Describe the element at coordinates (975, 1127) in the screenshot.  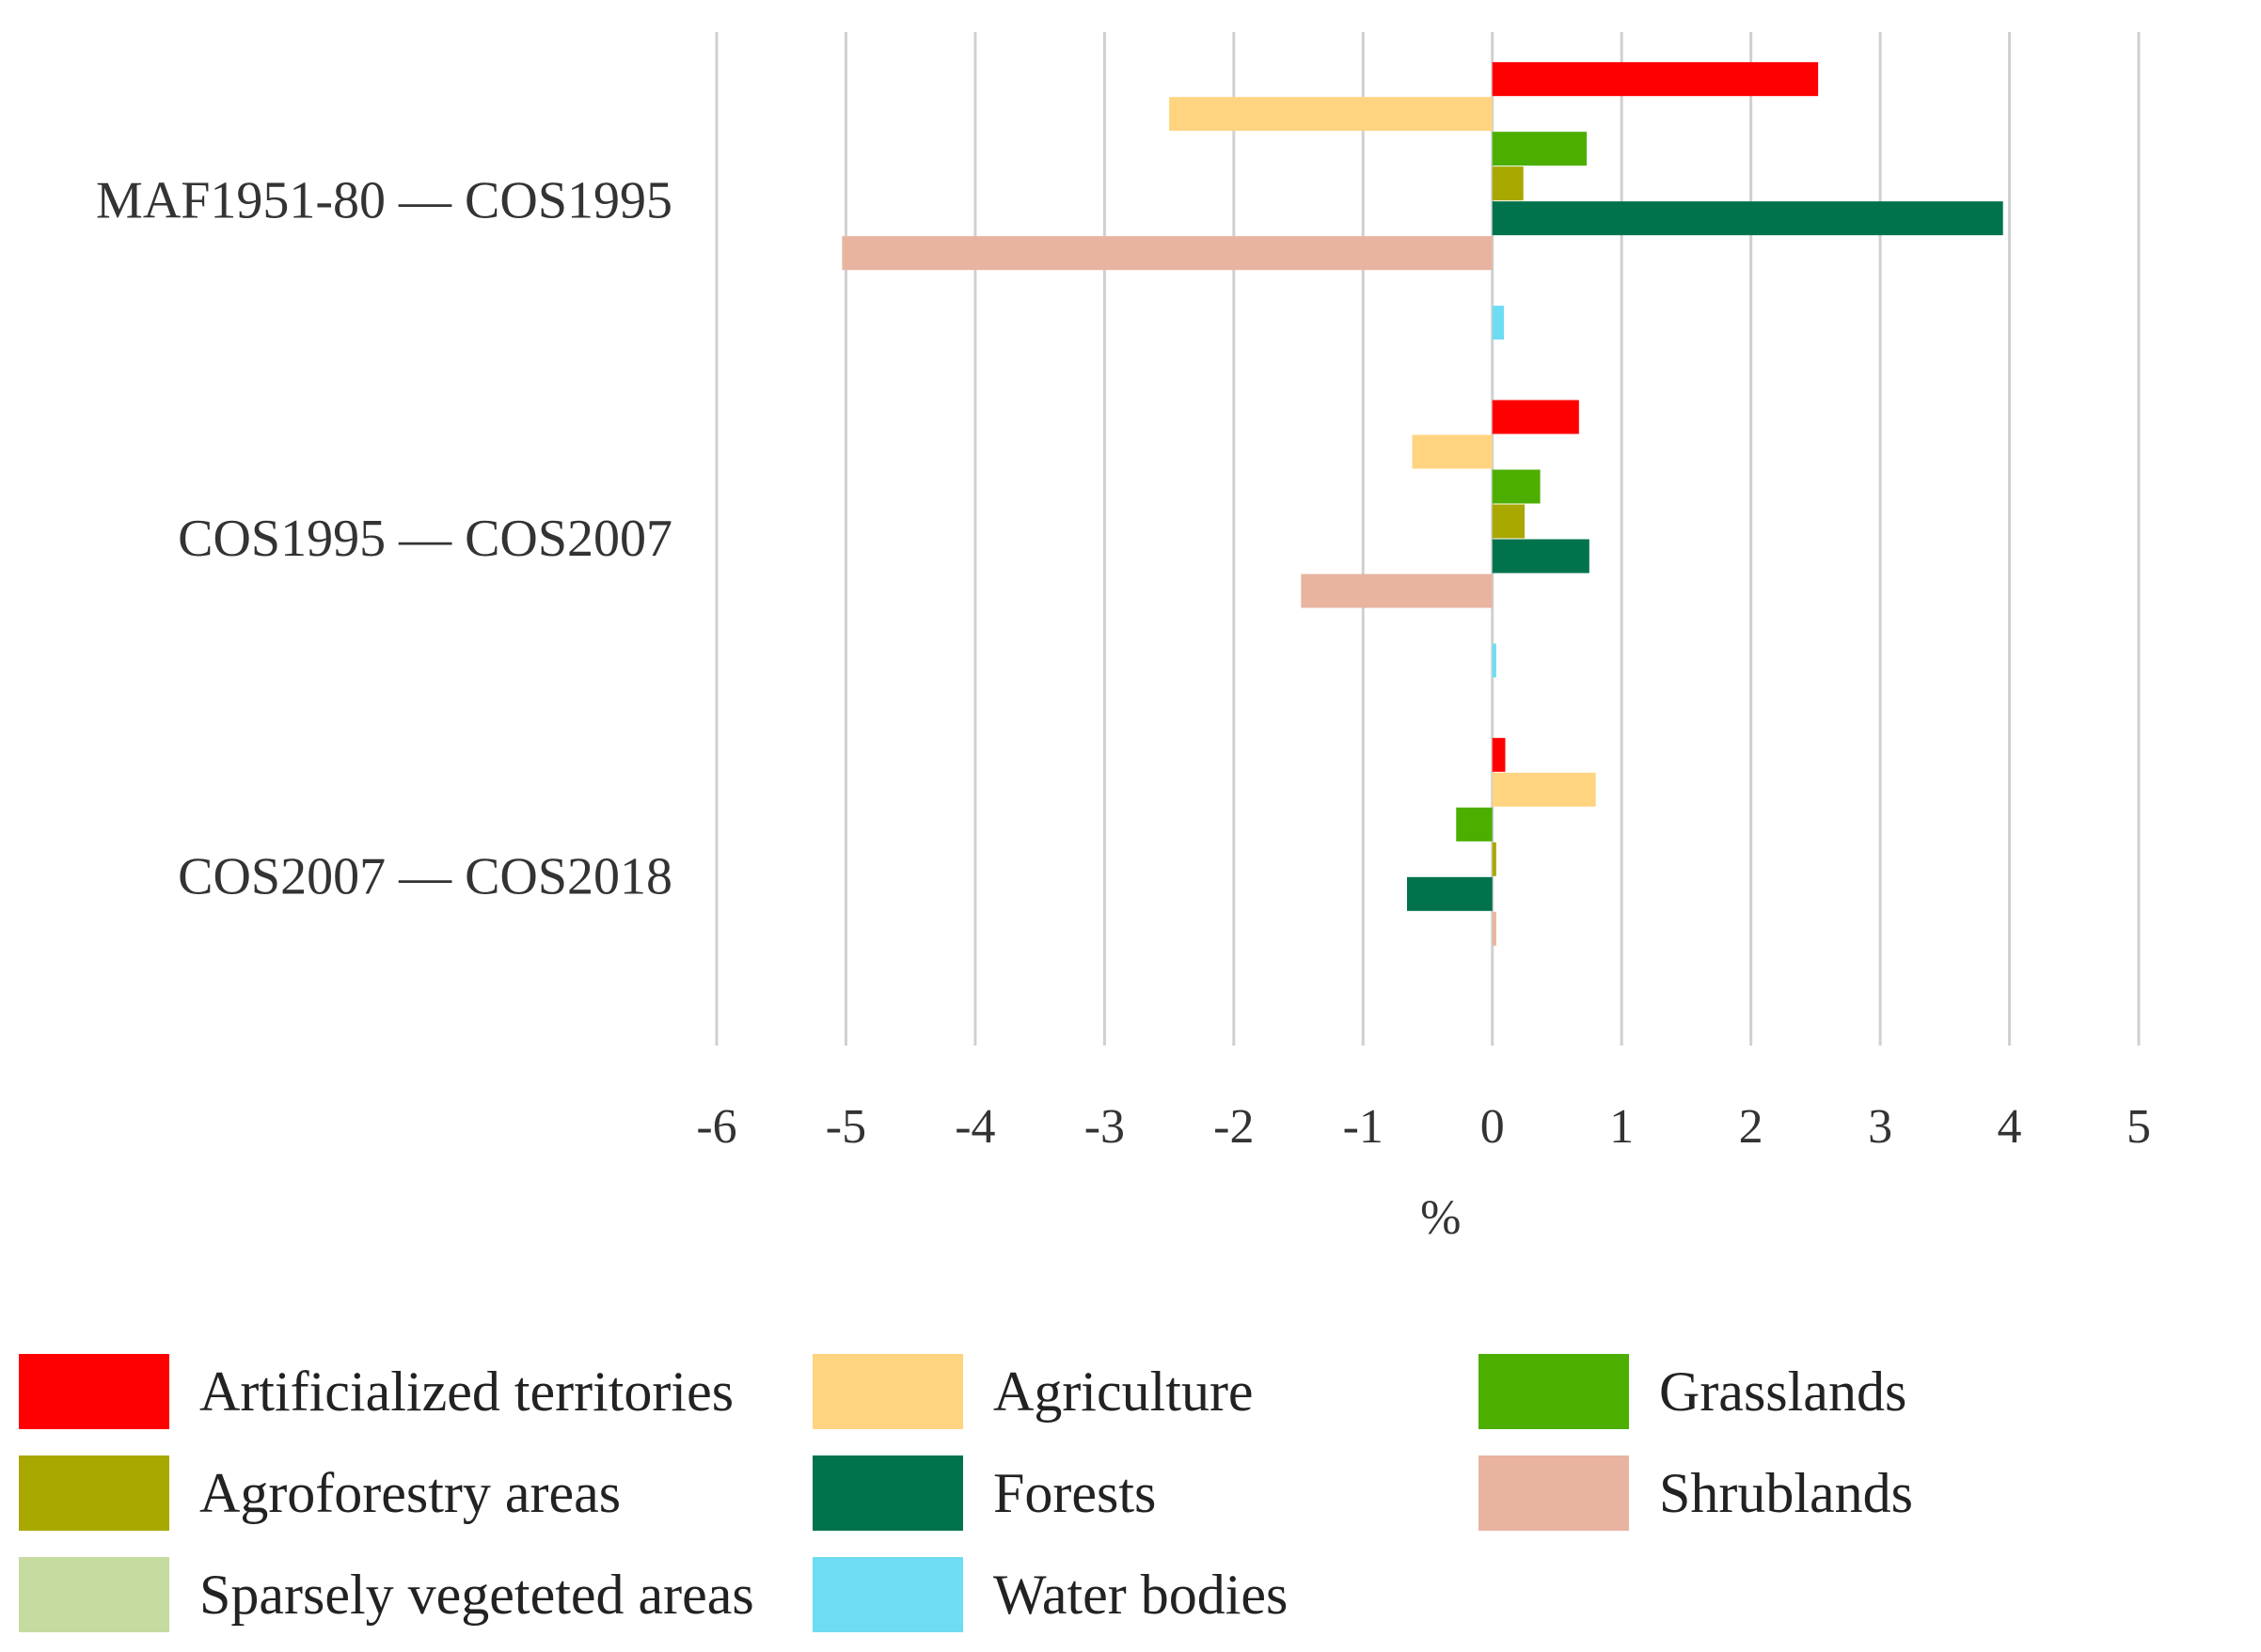
I see `x-tick-label: -4` at that location.